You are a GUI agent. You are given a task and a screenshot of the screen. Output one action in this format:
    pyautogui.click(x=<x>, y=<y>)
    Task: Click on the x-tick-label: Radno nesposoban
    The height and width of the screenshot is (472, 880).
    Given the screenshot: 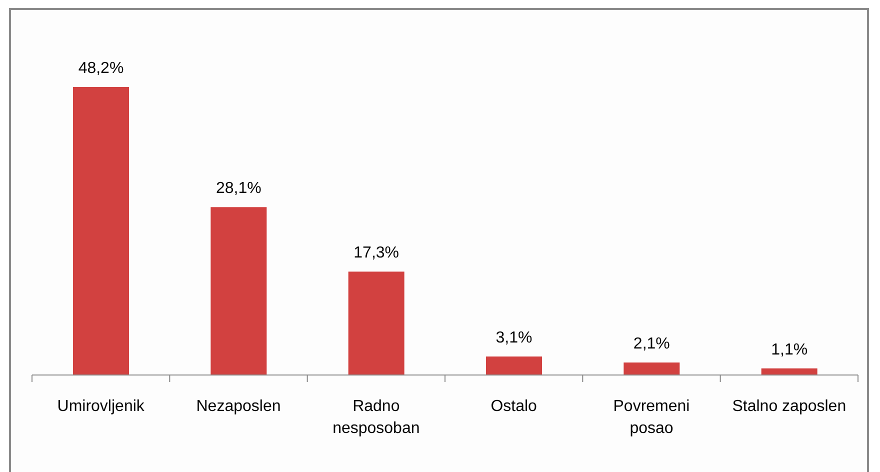 What is the action you would take?
    pyautogui.click(x=376, y=417)
    